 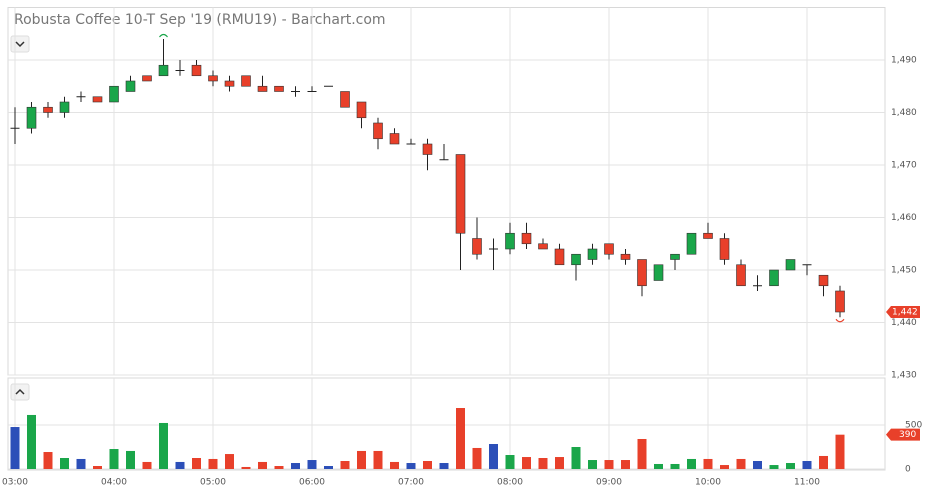 What do you see at coordinates (904, 376) in the screenshot?
I see `y-tick-label: 1,430` at bounding box center [904, 376].